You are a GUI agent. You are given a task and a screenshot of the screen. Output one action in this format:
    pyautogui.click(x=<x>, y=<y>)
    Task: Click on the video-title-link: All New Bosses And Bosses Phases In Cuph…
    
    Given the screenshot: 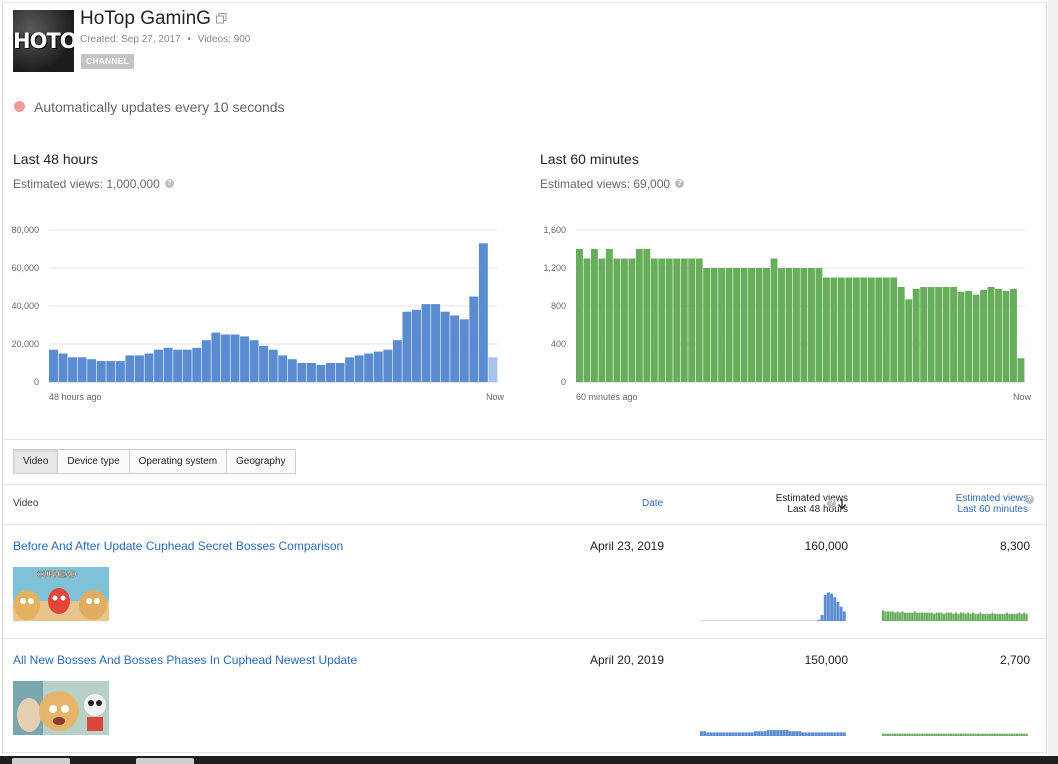 What is the action you would take?
    pyautogui.click(x=185, y=660)
    